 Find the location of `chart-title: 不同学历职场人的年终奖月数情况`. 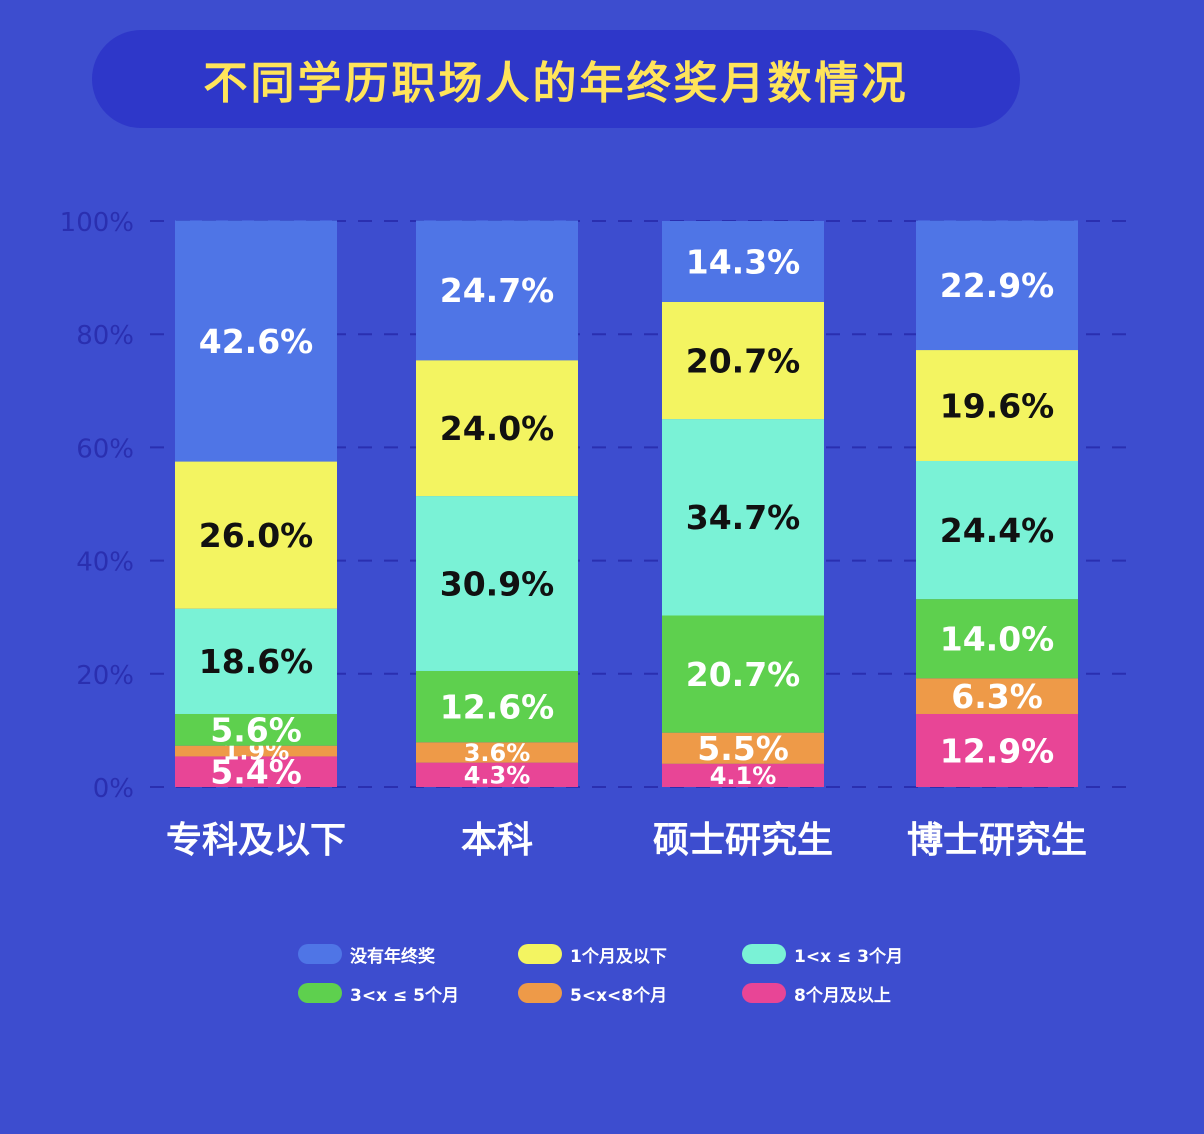

chart-title: 不同学历职场人的年终奖月数情况 is located at coordinates (556, 83).